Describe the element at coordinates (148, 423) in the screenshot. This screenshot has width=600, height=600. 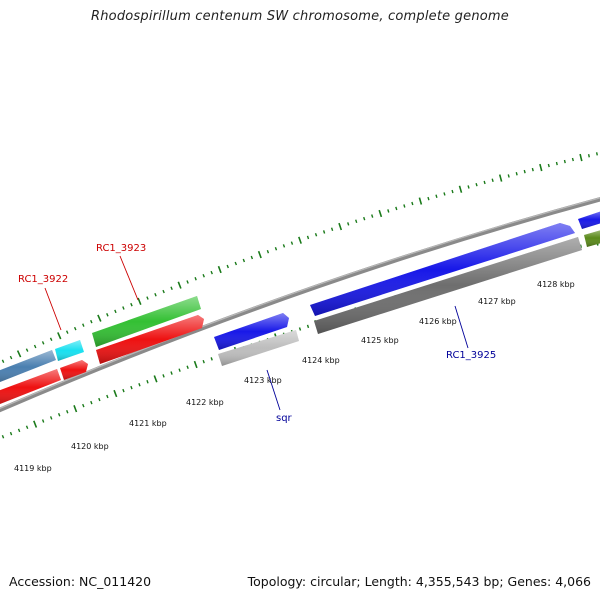
I see `scale-label: 4121 kbp` at that location.